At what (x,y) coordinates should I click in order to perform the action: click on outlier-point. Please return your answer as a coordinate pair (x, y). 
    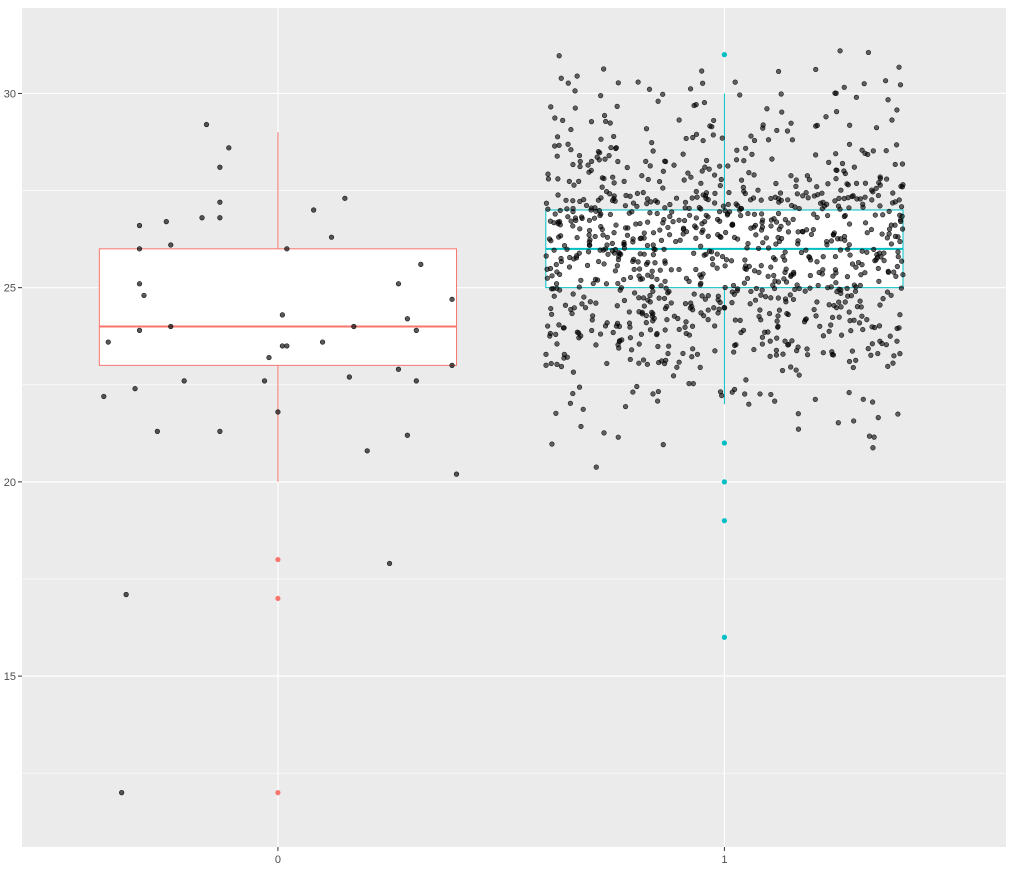
    Looking at the image, I should click on (724, 637).